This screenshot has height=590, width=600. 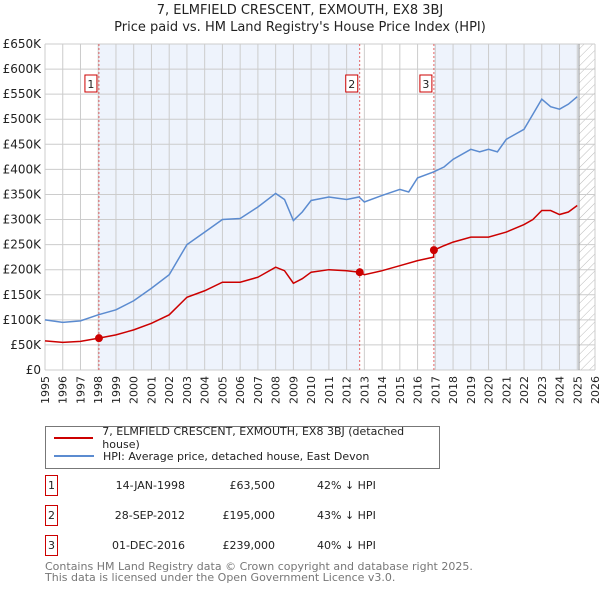 I want to click on y-tick-label: £600K, so click(x=23, y=69).